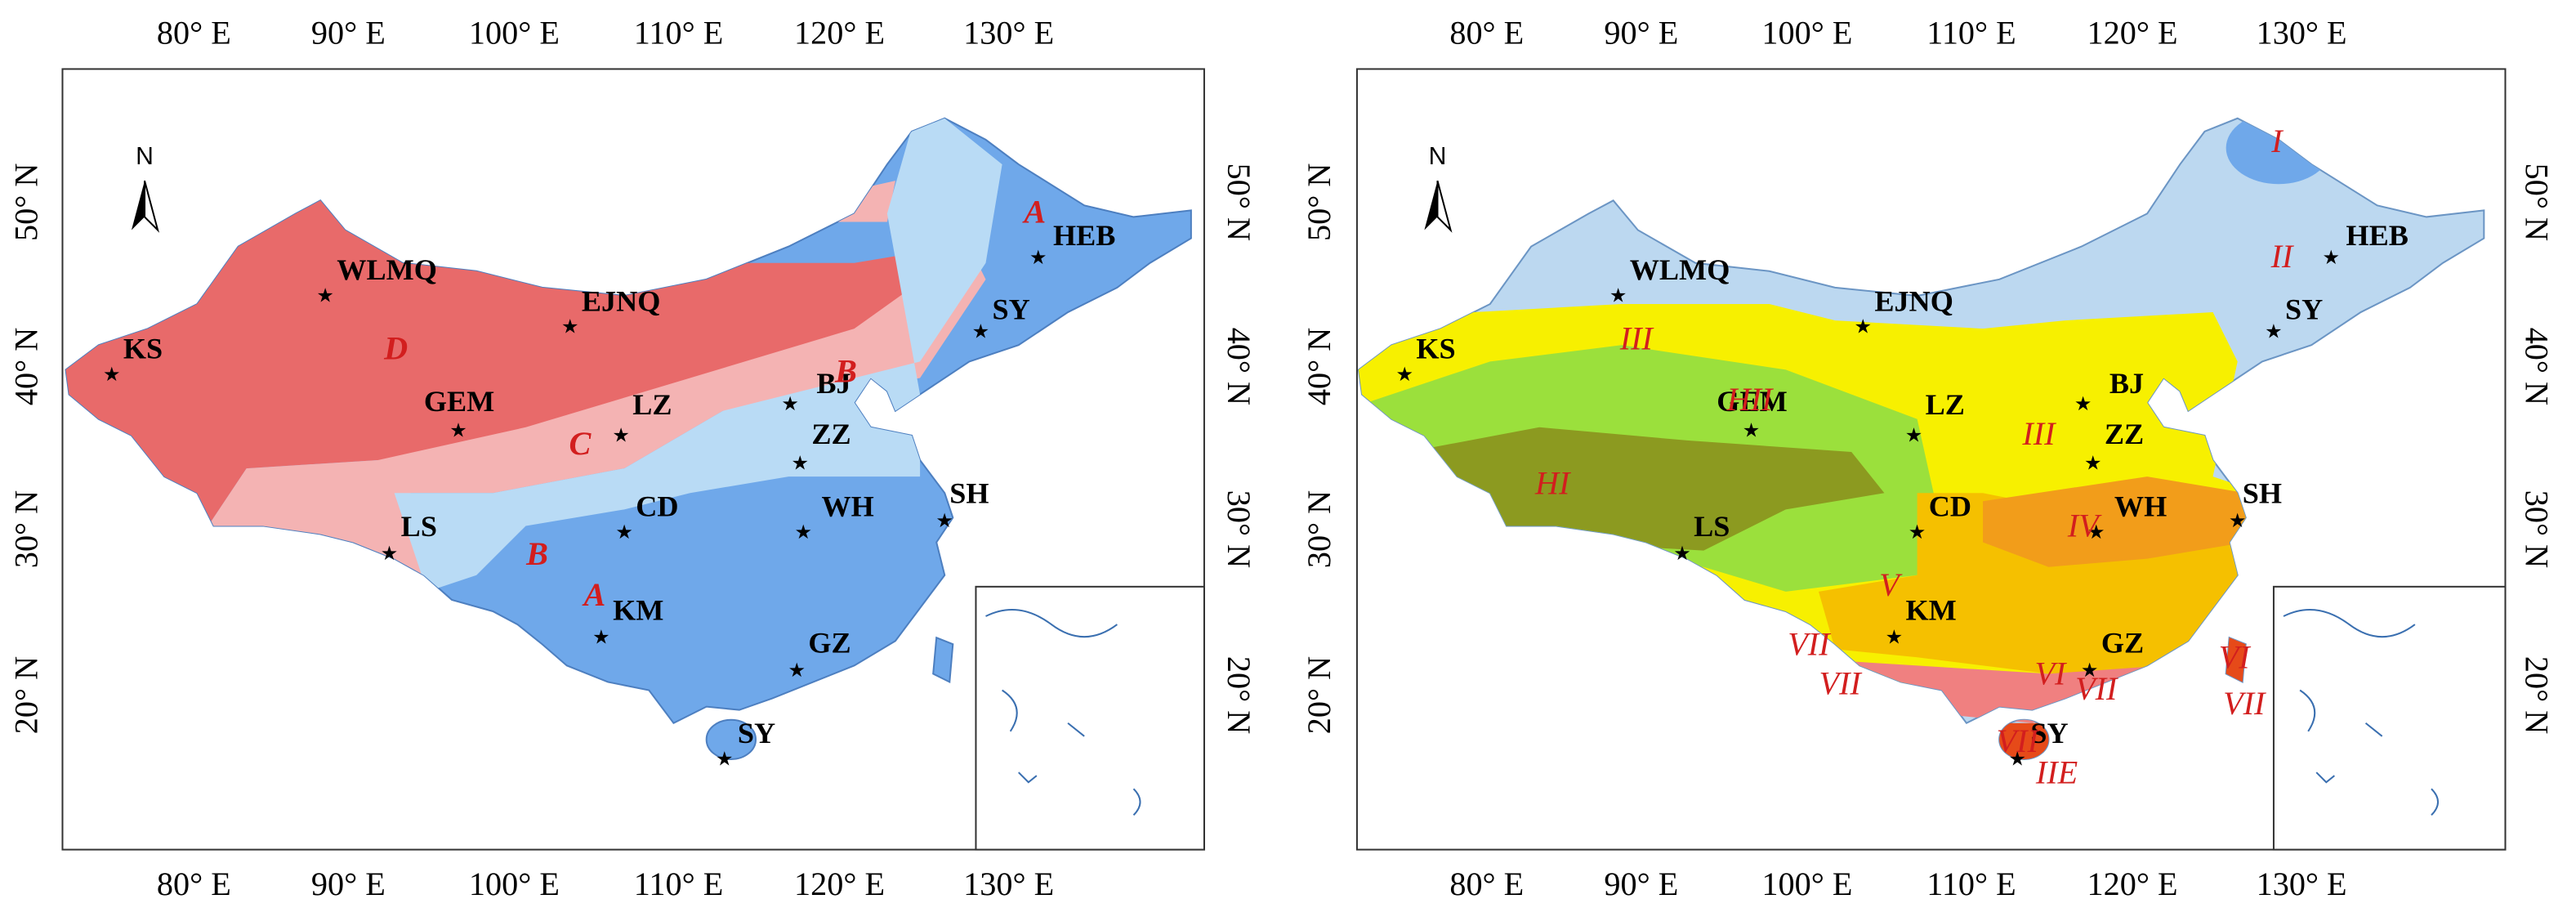 This screenshot has width=2576, height=917. Describe the element at coordinates (1553, 482) in the screenshot. I see `zone-label: HI` at that location.